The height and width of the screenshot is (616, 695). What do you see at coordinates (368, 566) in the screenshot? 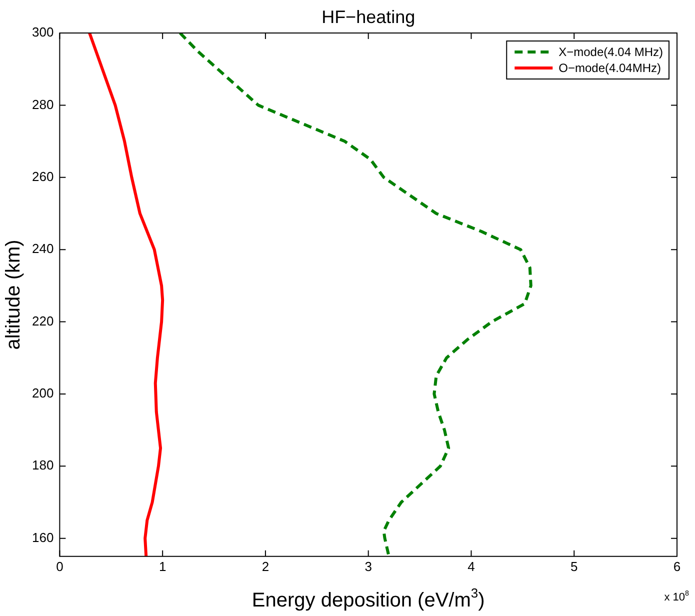
I see `x-tick-label: 3` at bounding box center [368, 566].